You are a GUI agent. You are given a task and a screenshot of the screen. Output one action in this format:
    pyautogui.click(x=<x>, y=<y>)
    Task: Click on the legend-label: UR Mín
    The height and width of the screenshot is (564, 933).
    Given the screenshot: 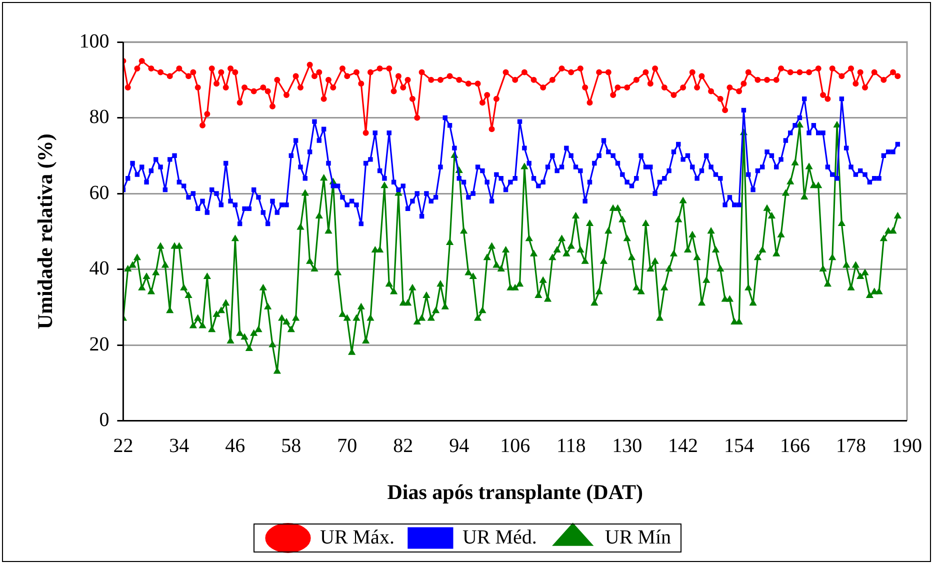 What is the action you would take?
    pyautogui.click(x=638, y=537)
    